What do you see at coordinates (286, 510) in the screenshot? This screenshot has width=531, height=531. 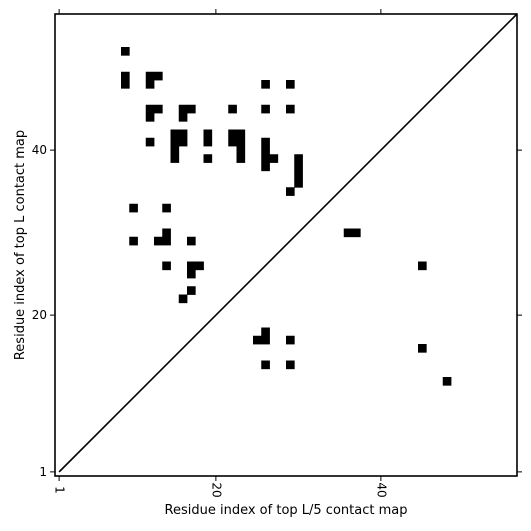 I see `x-axis-label: Residue index of top L/5 contact map` at bounding box center [286, 510].